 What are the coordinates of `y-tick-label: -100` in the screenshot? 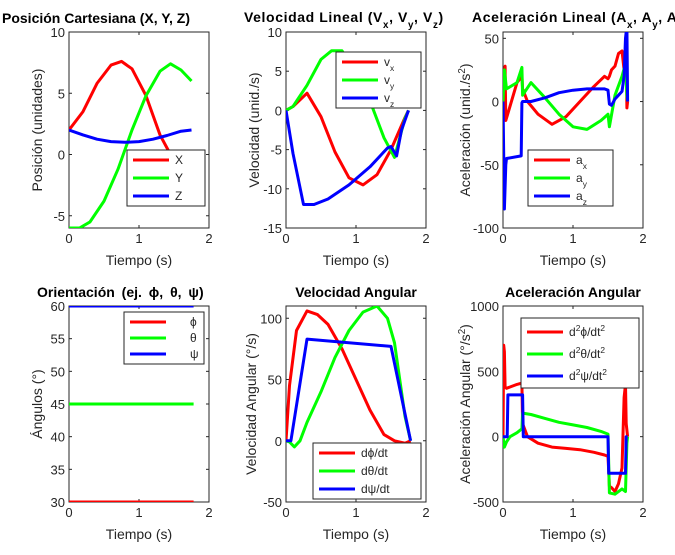 It's located at (486, 228).